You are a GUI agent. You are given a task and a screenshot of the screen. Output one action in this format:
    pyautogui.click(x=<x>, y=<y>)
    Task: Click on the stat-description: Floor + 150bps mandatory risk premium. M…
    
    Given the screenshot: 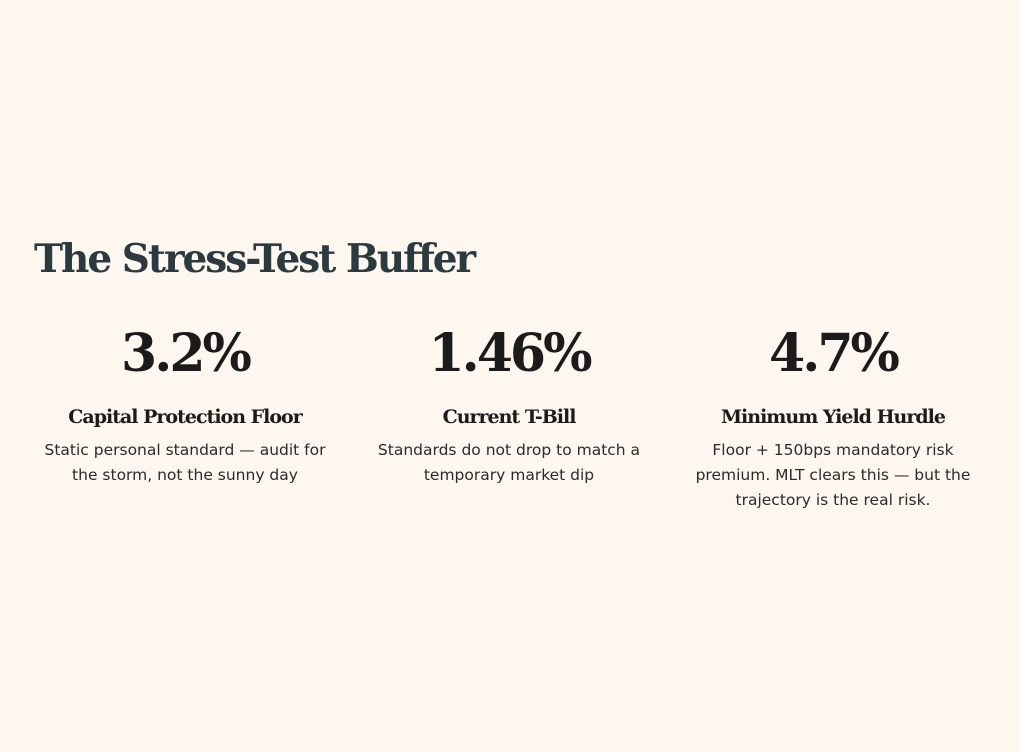 What is the action you would take?
    pyautogui.click(x=833, y=475)
    